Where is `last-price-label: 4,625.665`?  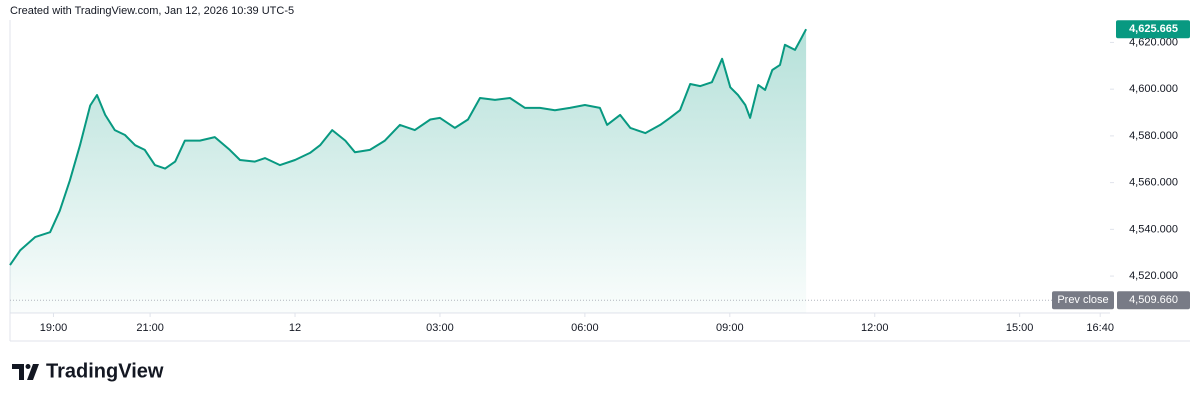
last-price-label: 4,625.665 is located at coordinates (1153, 29).